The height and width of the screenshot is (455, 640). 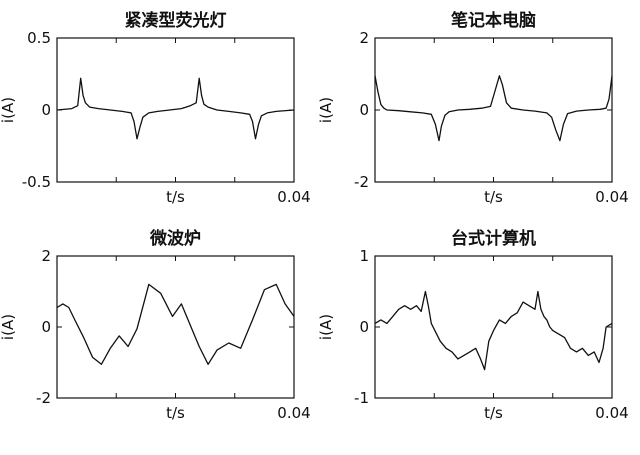 What do you see at coordinates (364, 256) in the screenshot?
I see `y-tick-label: 1` at bounding box center [364, 256].